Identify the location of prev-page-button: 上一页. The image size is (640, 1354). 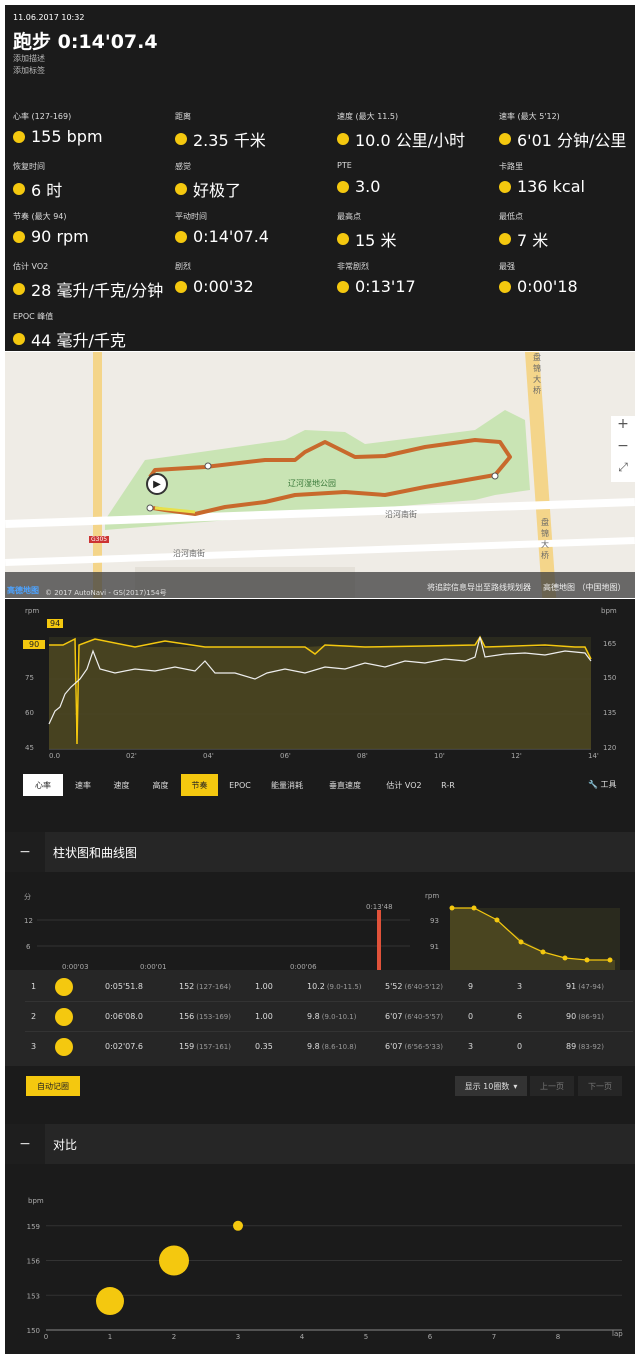
(552, 1086).